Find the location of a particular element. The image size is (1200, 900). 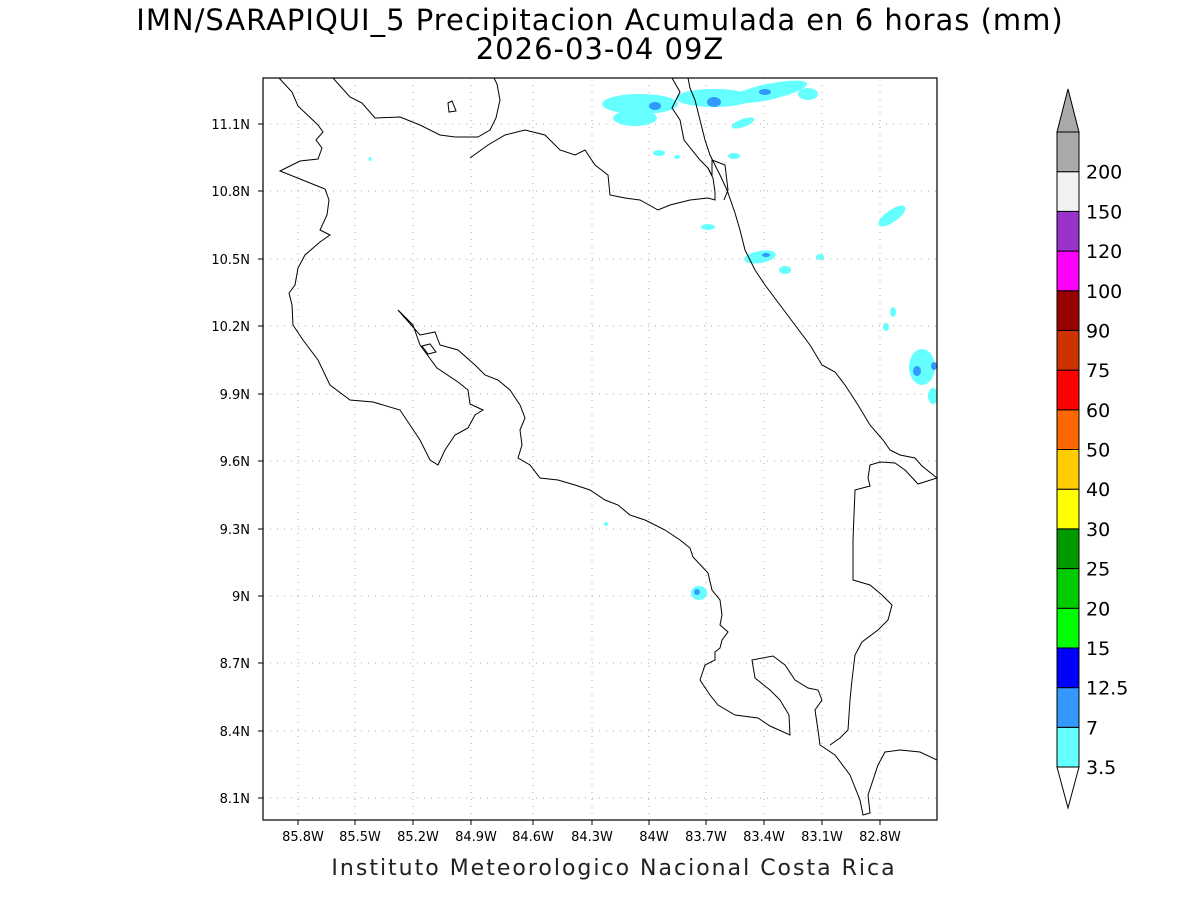

lon-tick-label: 83.7W is located at coordinates (706, 837).